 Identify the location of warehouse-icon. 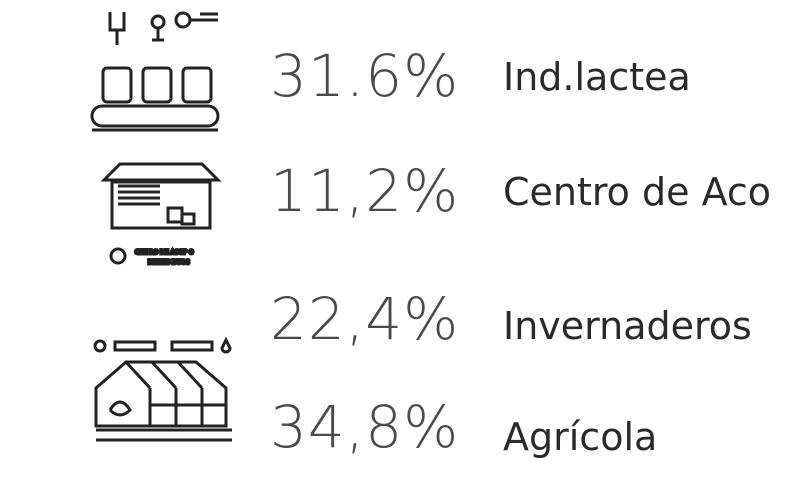
(161, 213).